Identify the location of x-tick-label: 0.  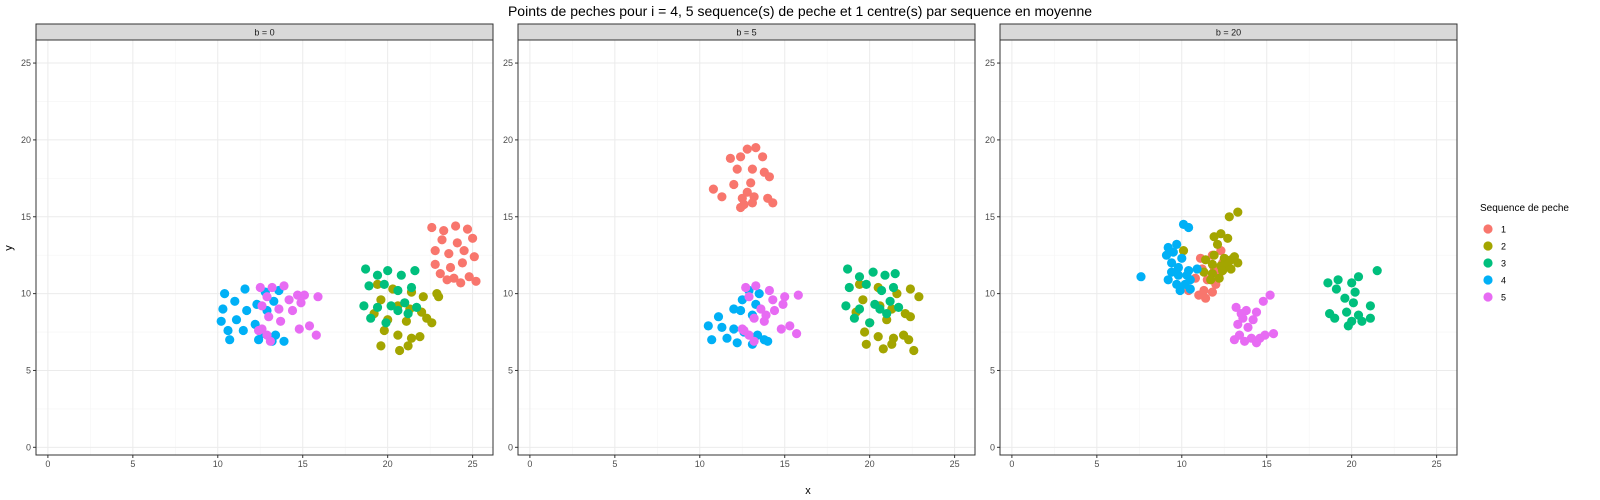
(529, 464).